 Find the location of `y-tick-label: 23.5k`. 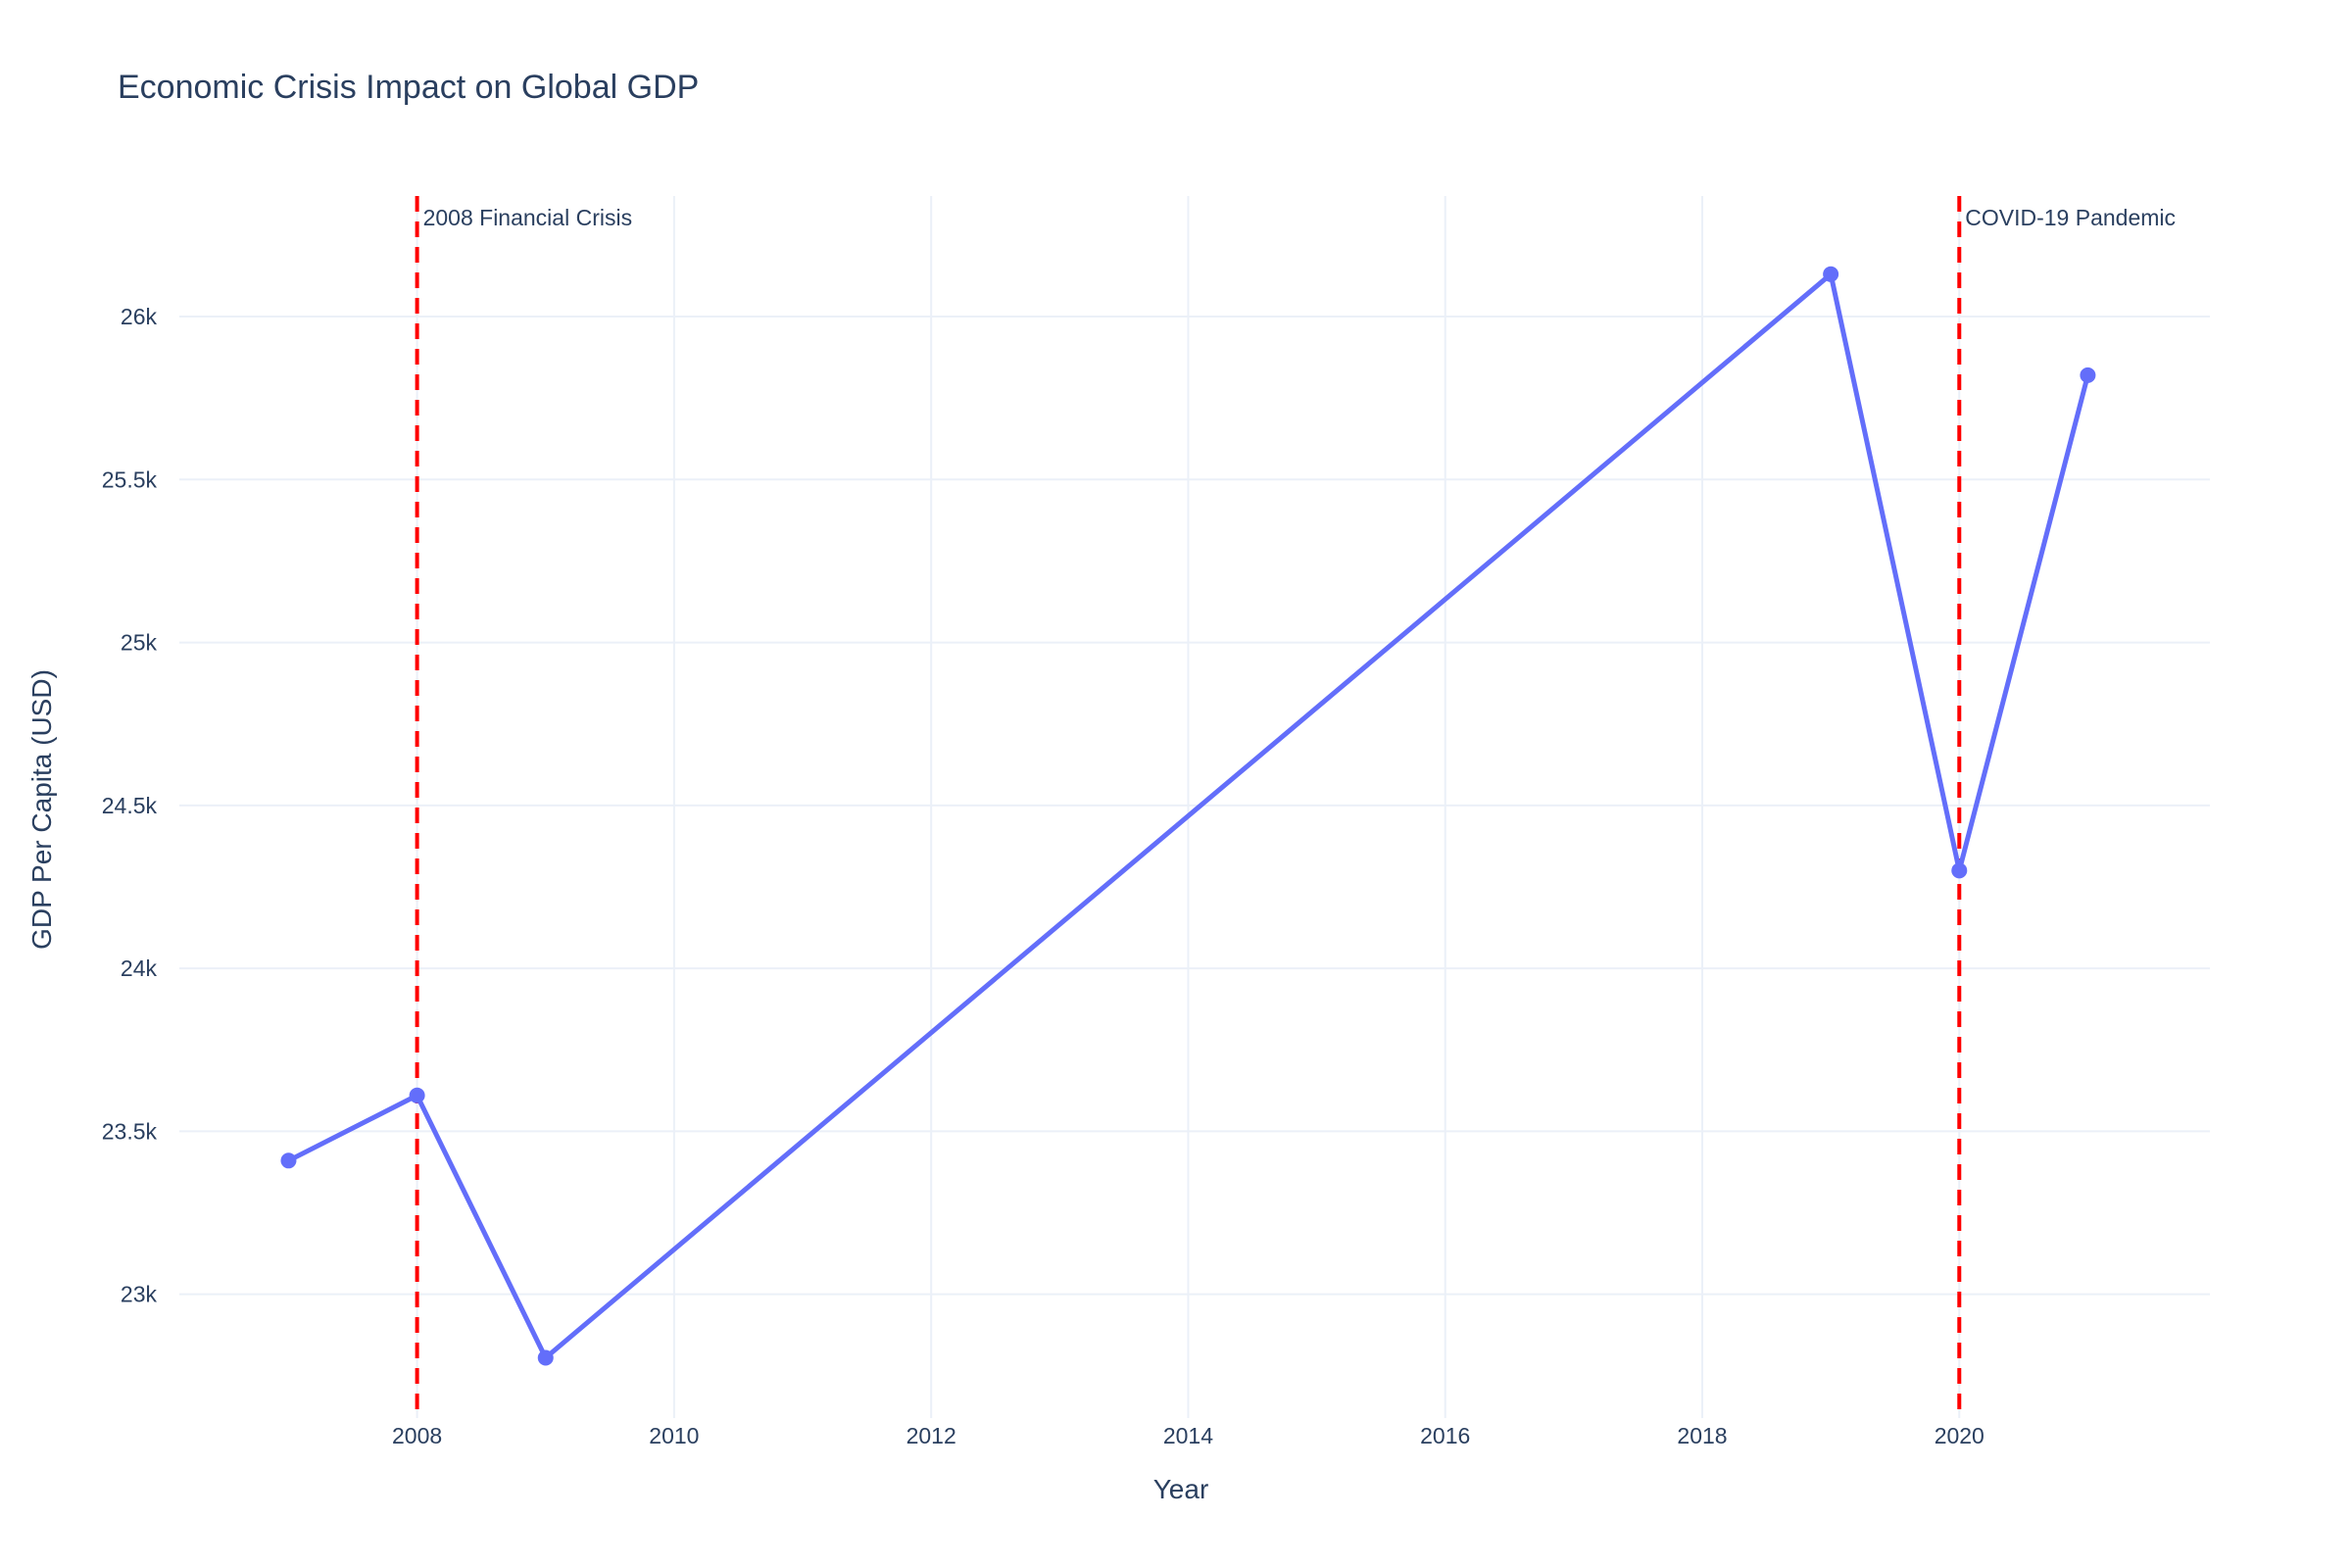

y-tick-label: 23.5k is located at coordinates (130, 1131).